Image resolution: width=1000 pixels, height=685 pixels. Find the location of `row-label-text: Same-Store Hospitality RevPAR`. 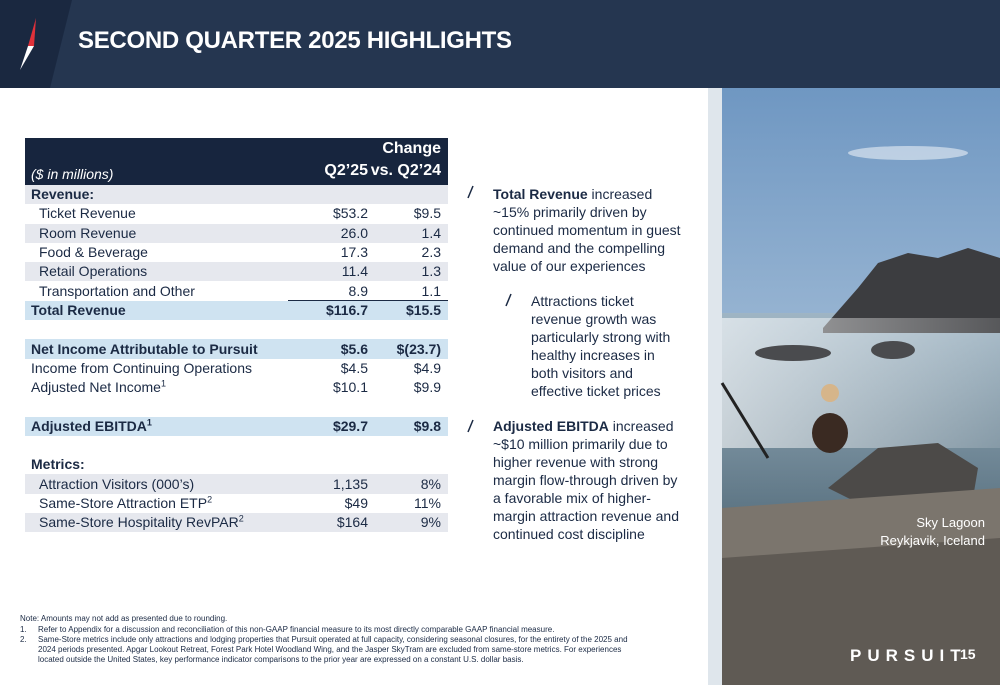

row-label-text: Same-Store Hospitality RevPAR is located at coordinates (139, 522).